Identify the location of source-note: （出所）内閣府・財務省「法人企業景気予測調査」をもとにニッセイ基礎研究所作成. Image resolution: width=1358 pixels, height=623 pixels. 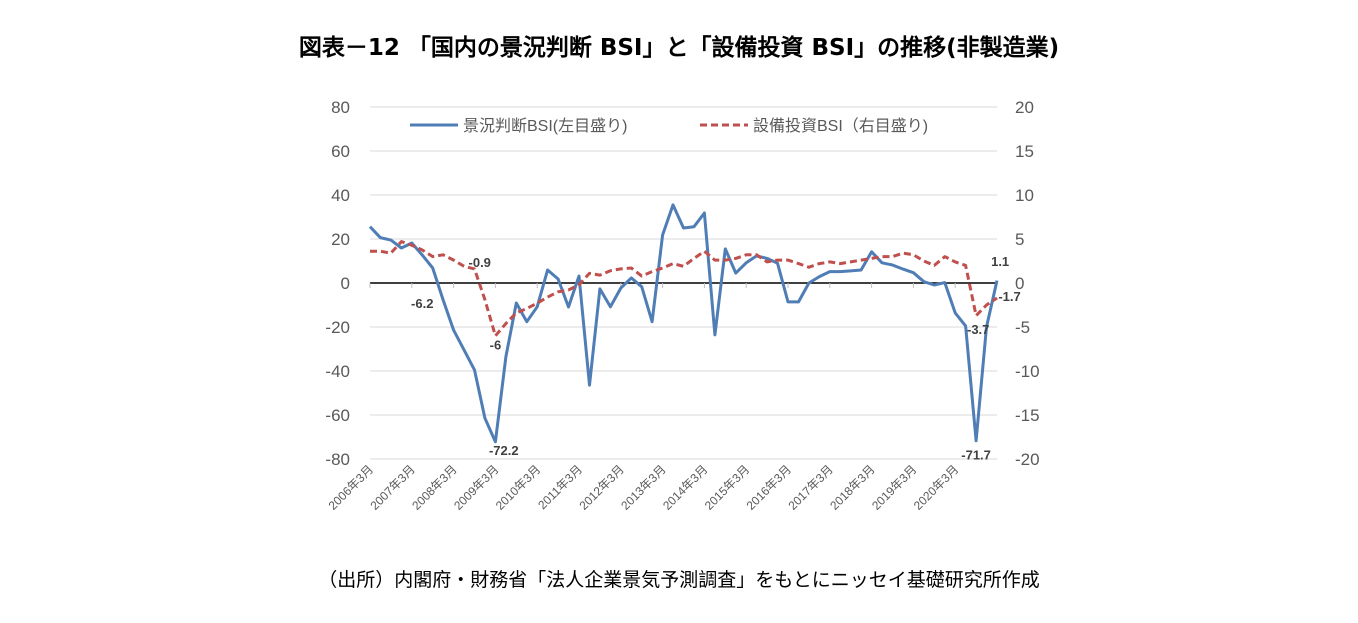
(679, 580).